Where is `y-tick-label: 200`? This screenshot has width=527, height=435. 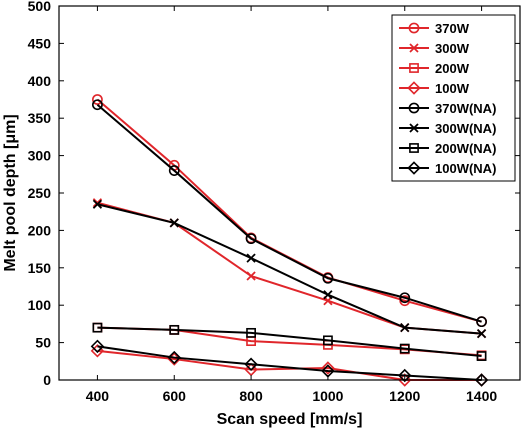 y-tick-label: 200 is located at coordinates (40, 230).